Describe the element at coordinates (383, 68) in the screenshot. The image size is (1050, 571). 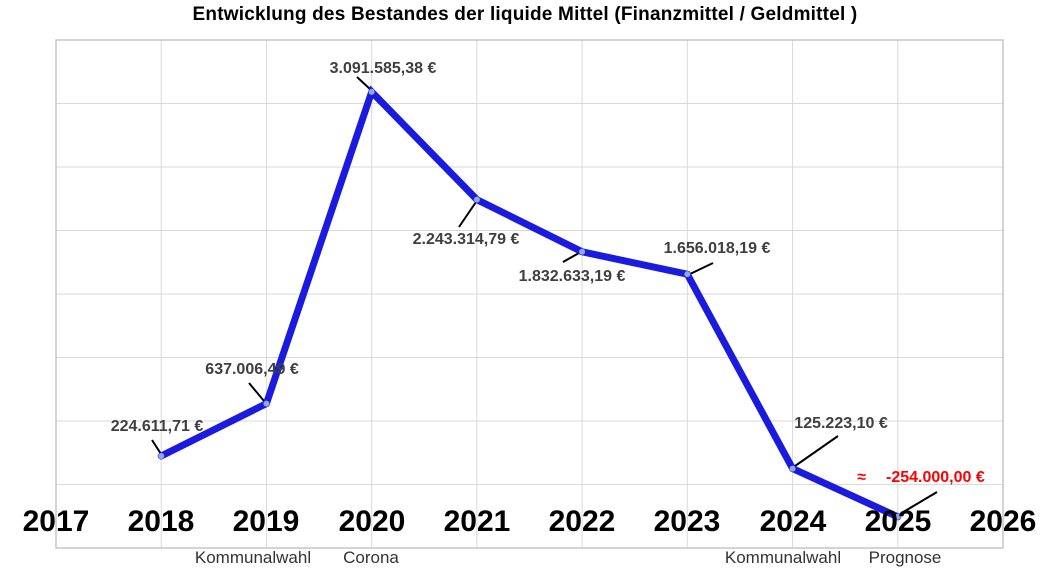
I see `data-label-2020: 3.091.585,38 €` at that location.